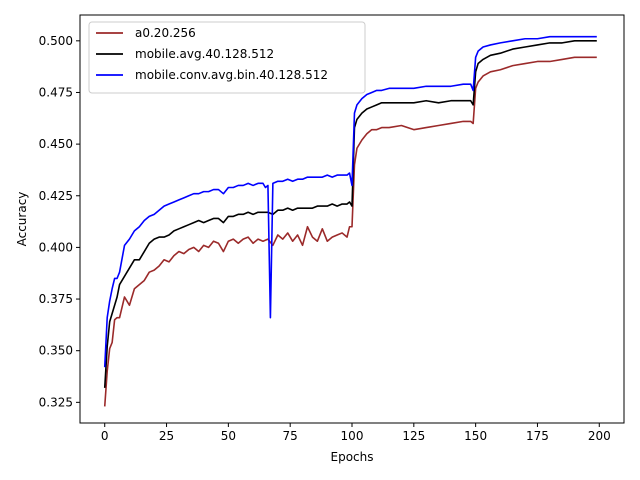 Image resolution: width=640 pixels, height=480 pixels. I want to click on y-tick-label: 0.325, so click(56, 402).